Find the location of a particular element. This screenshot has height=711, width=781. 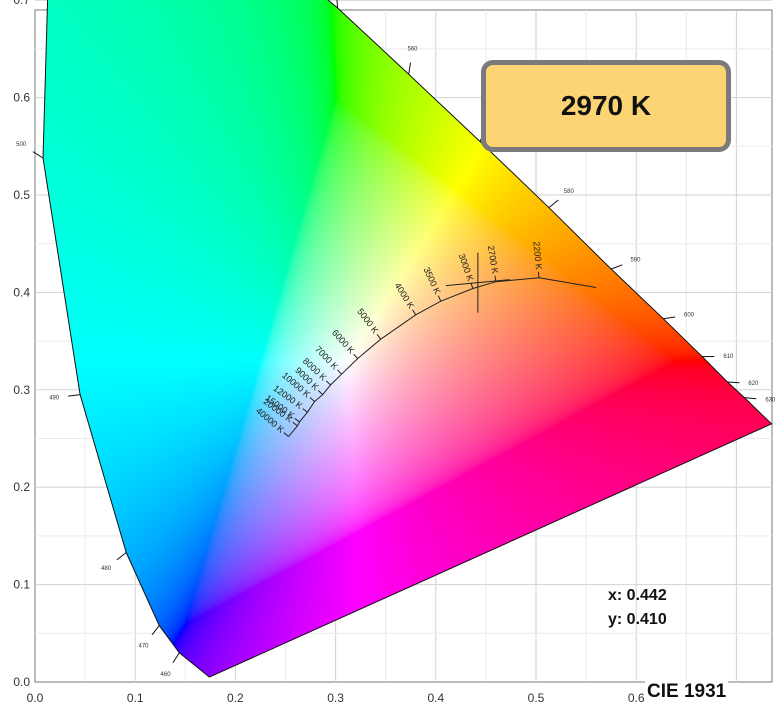

cct-readout-box: 2970 K is located at coordinates (606, 106).